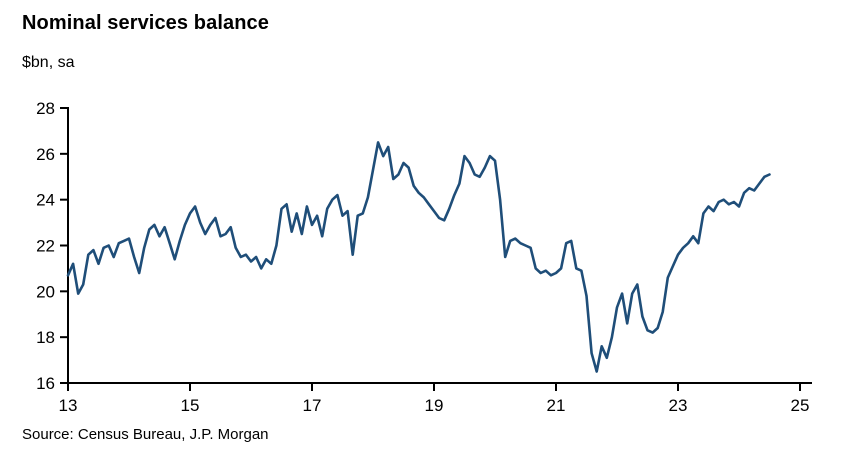  Describe the element at coordinates (800, 405) in the screenshot. I see `x-axis-tick-label: 25` at that location.